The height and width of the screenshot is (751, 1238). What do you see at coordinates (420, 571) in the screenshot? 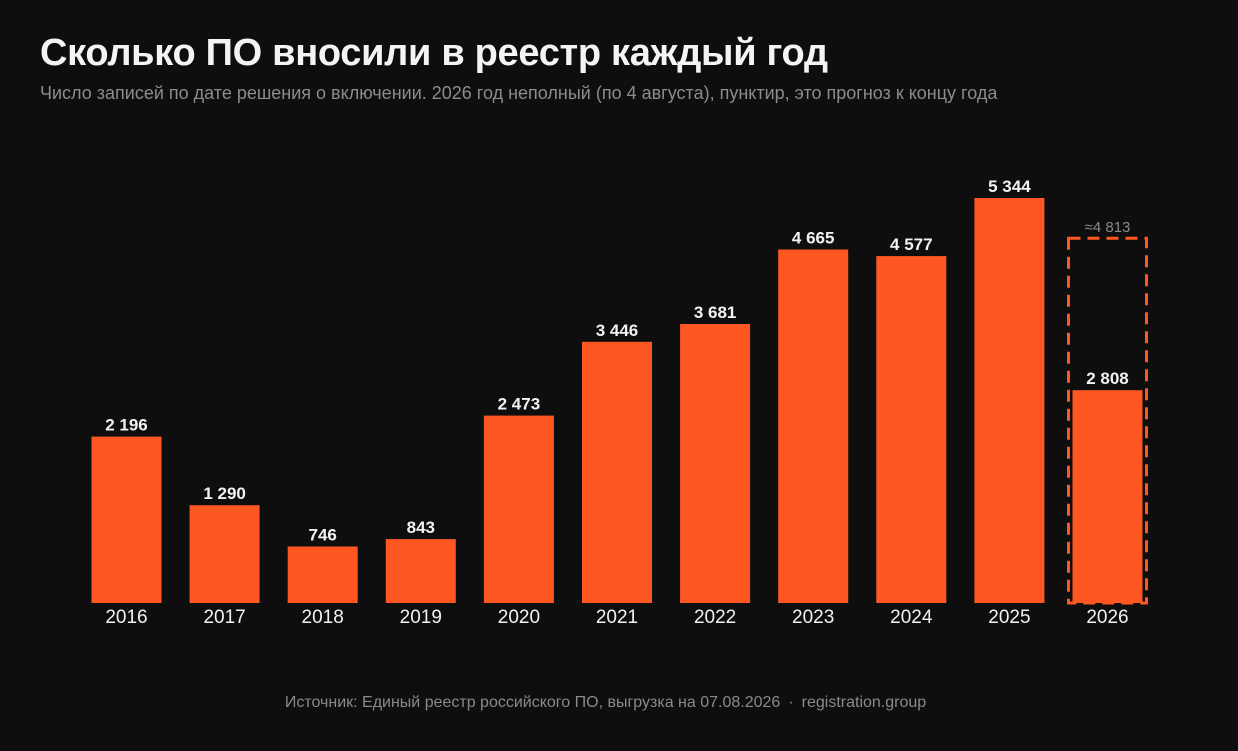
I see `bar-2019` at bounding box center [420, 571].